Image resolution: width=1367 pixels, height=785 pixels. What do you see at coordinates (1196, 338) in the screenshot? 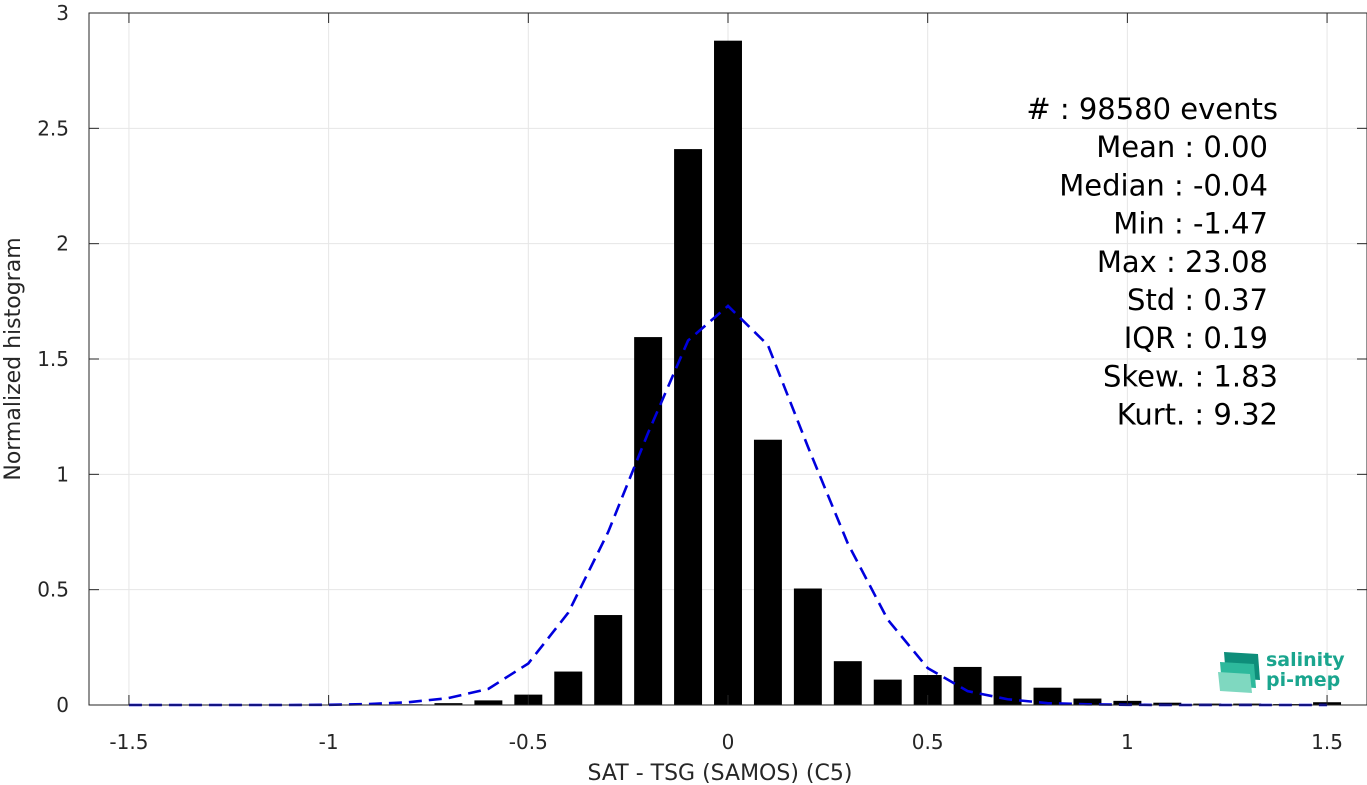
I see `stat-line-6: IQR : 0.19` at bounding box center [1196, 338].